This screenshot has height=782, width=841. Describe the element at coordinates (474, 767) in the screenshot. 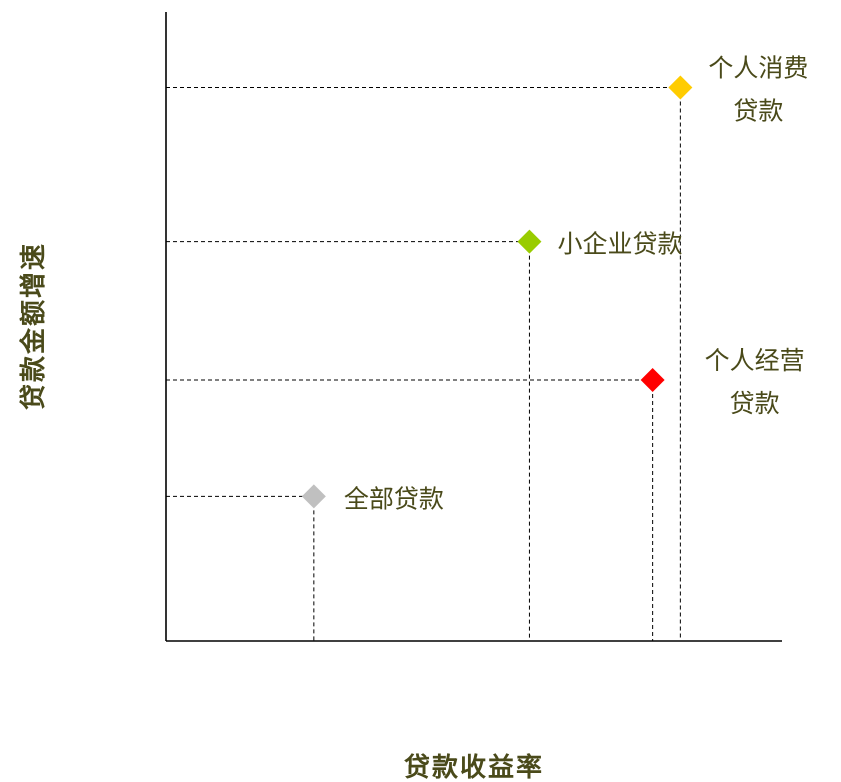

I see `x-axis-title: 贷款收益率` at that location.